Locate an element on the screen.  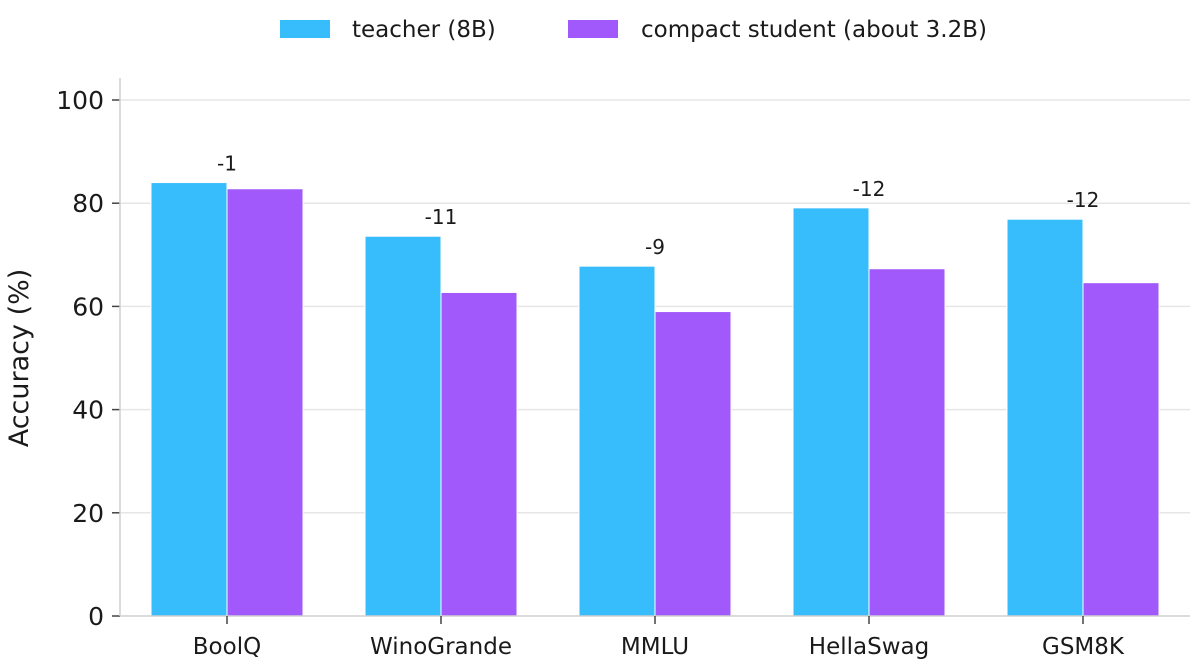
y-axis: 0 20 40 60 80 100 is located at coordinates (88, 354).